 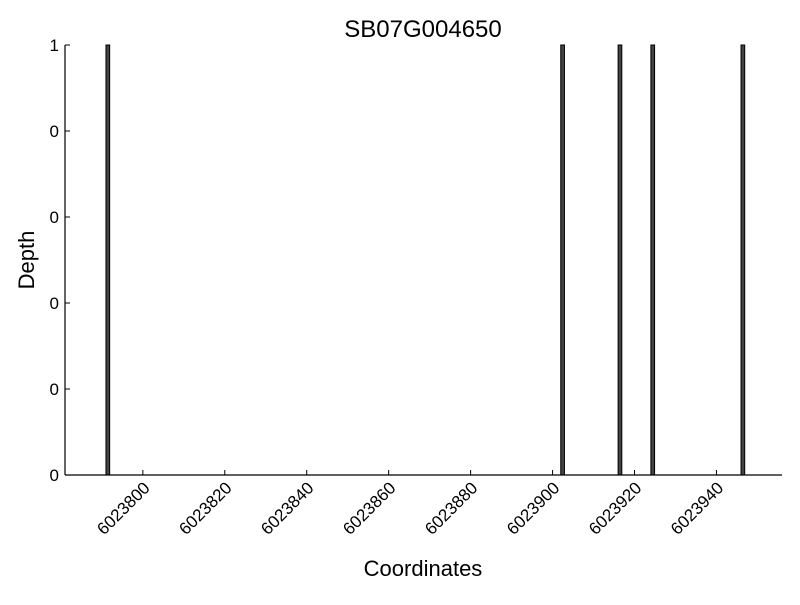 What do you see at coordinates (451, 508) in the screenshot?
I see `x-tick-label: 6023880` at bounding box center [451, 508].